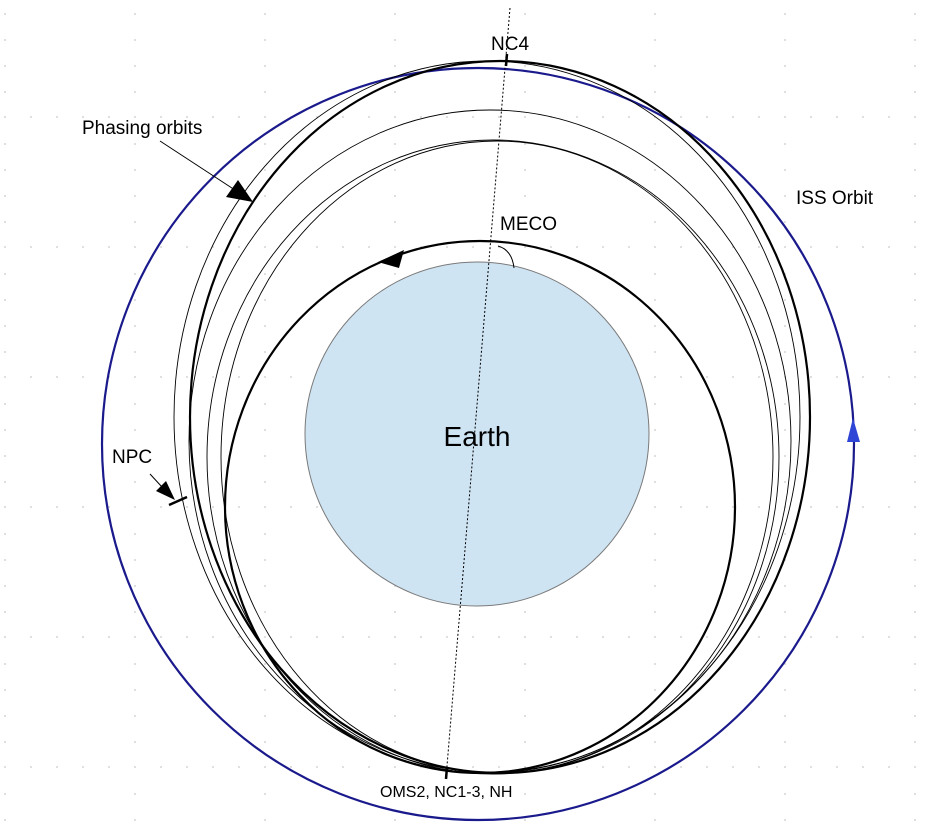 The image size is (939, 830). Describe the element at coordinates (165, 490) in the screenshot. I see `npc-pointer-arrowhead` at that location.